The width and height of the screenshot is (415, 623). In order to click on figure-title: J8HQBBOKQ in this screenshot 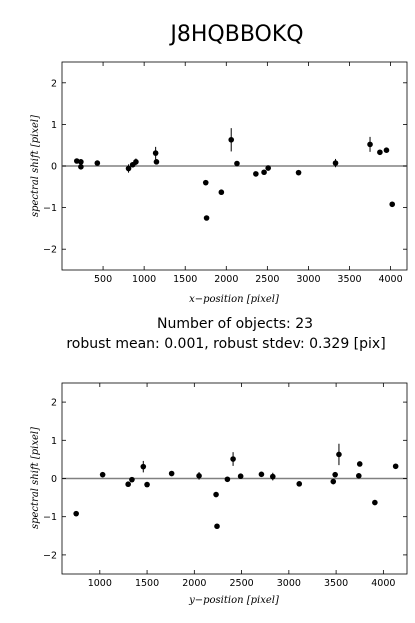, I will do `click(235, 34)`.